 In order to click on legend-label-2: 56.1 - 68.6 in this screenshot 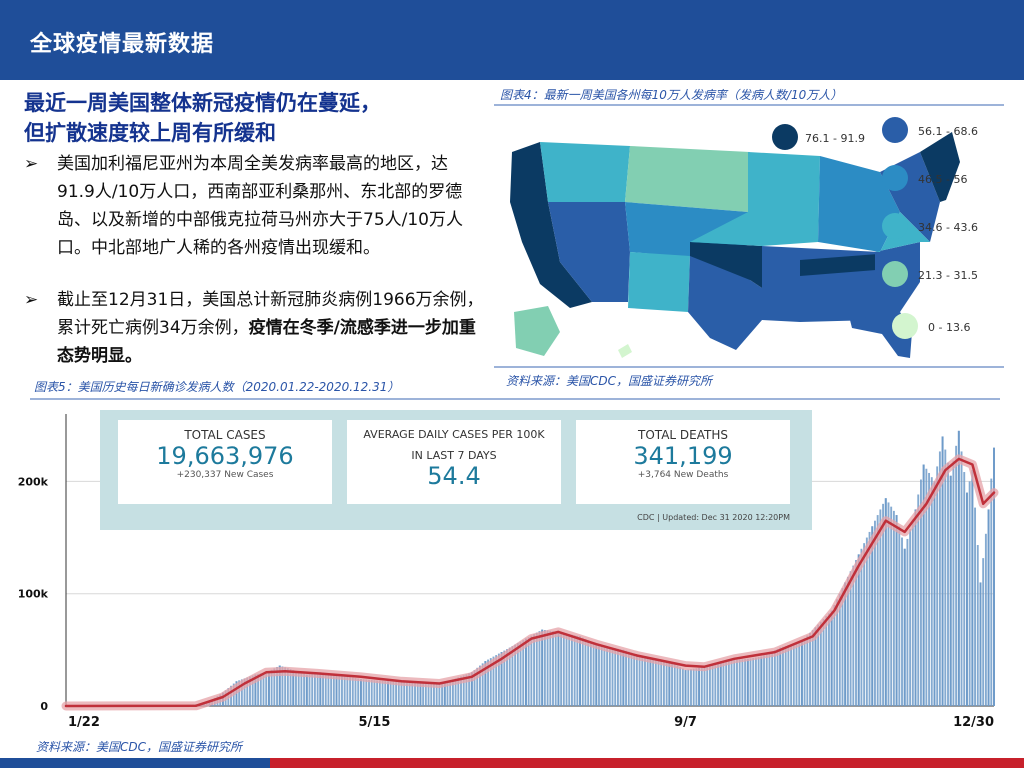, I will do `click(948, 131)`.